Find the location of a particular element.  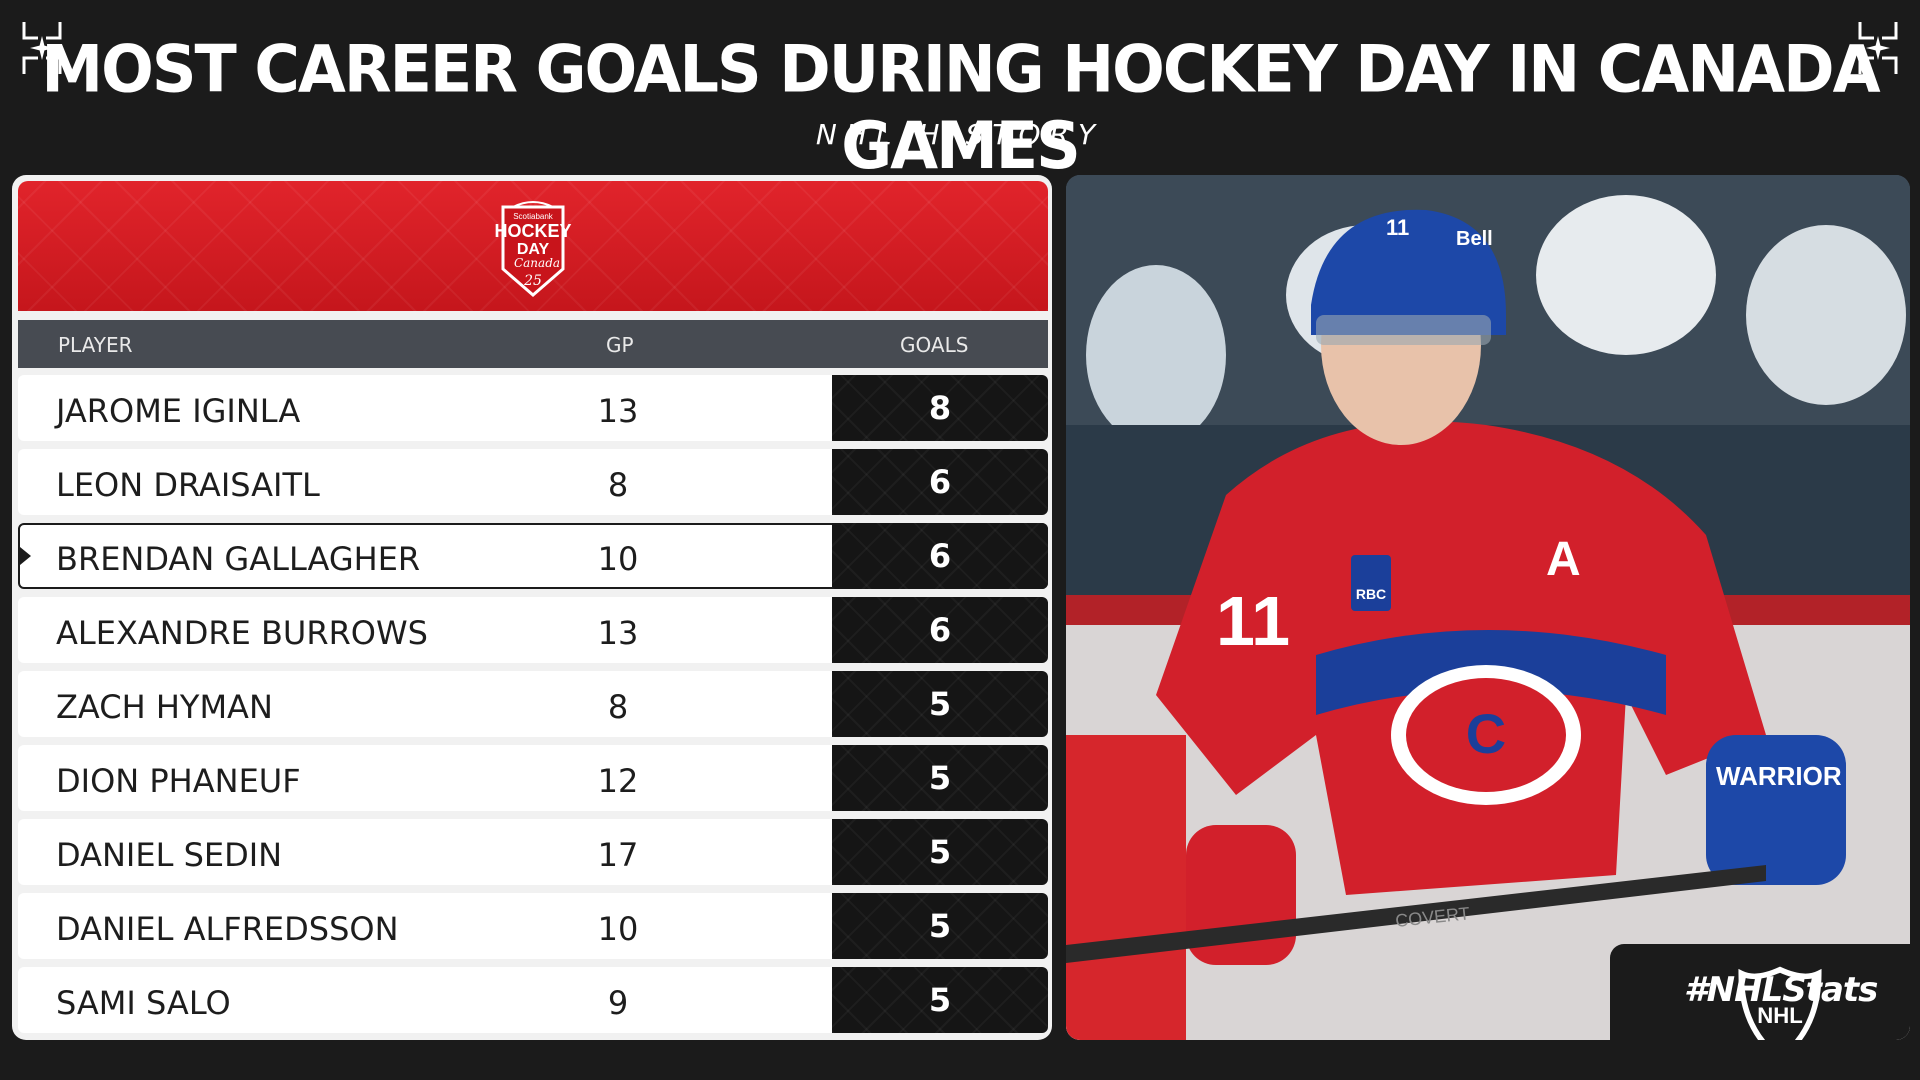

player-name: ALEXANDRE BURROWS is located at coordinates (242, 633).